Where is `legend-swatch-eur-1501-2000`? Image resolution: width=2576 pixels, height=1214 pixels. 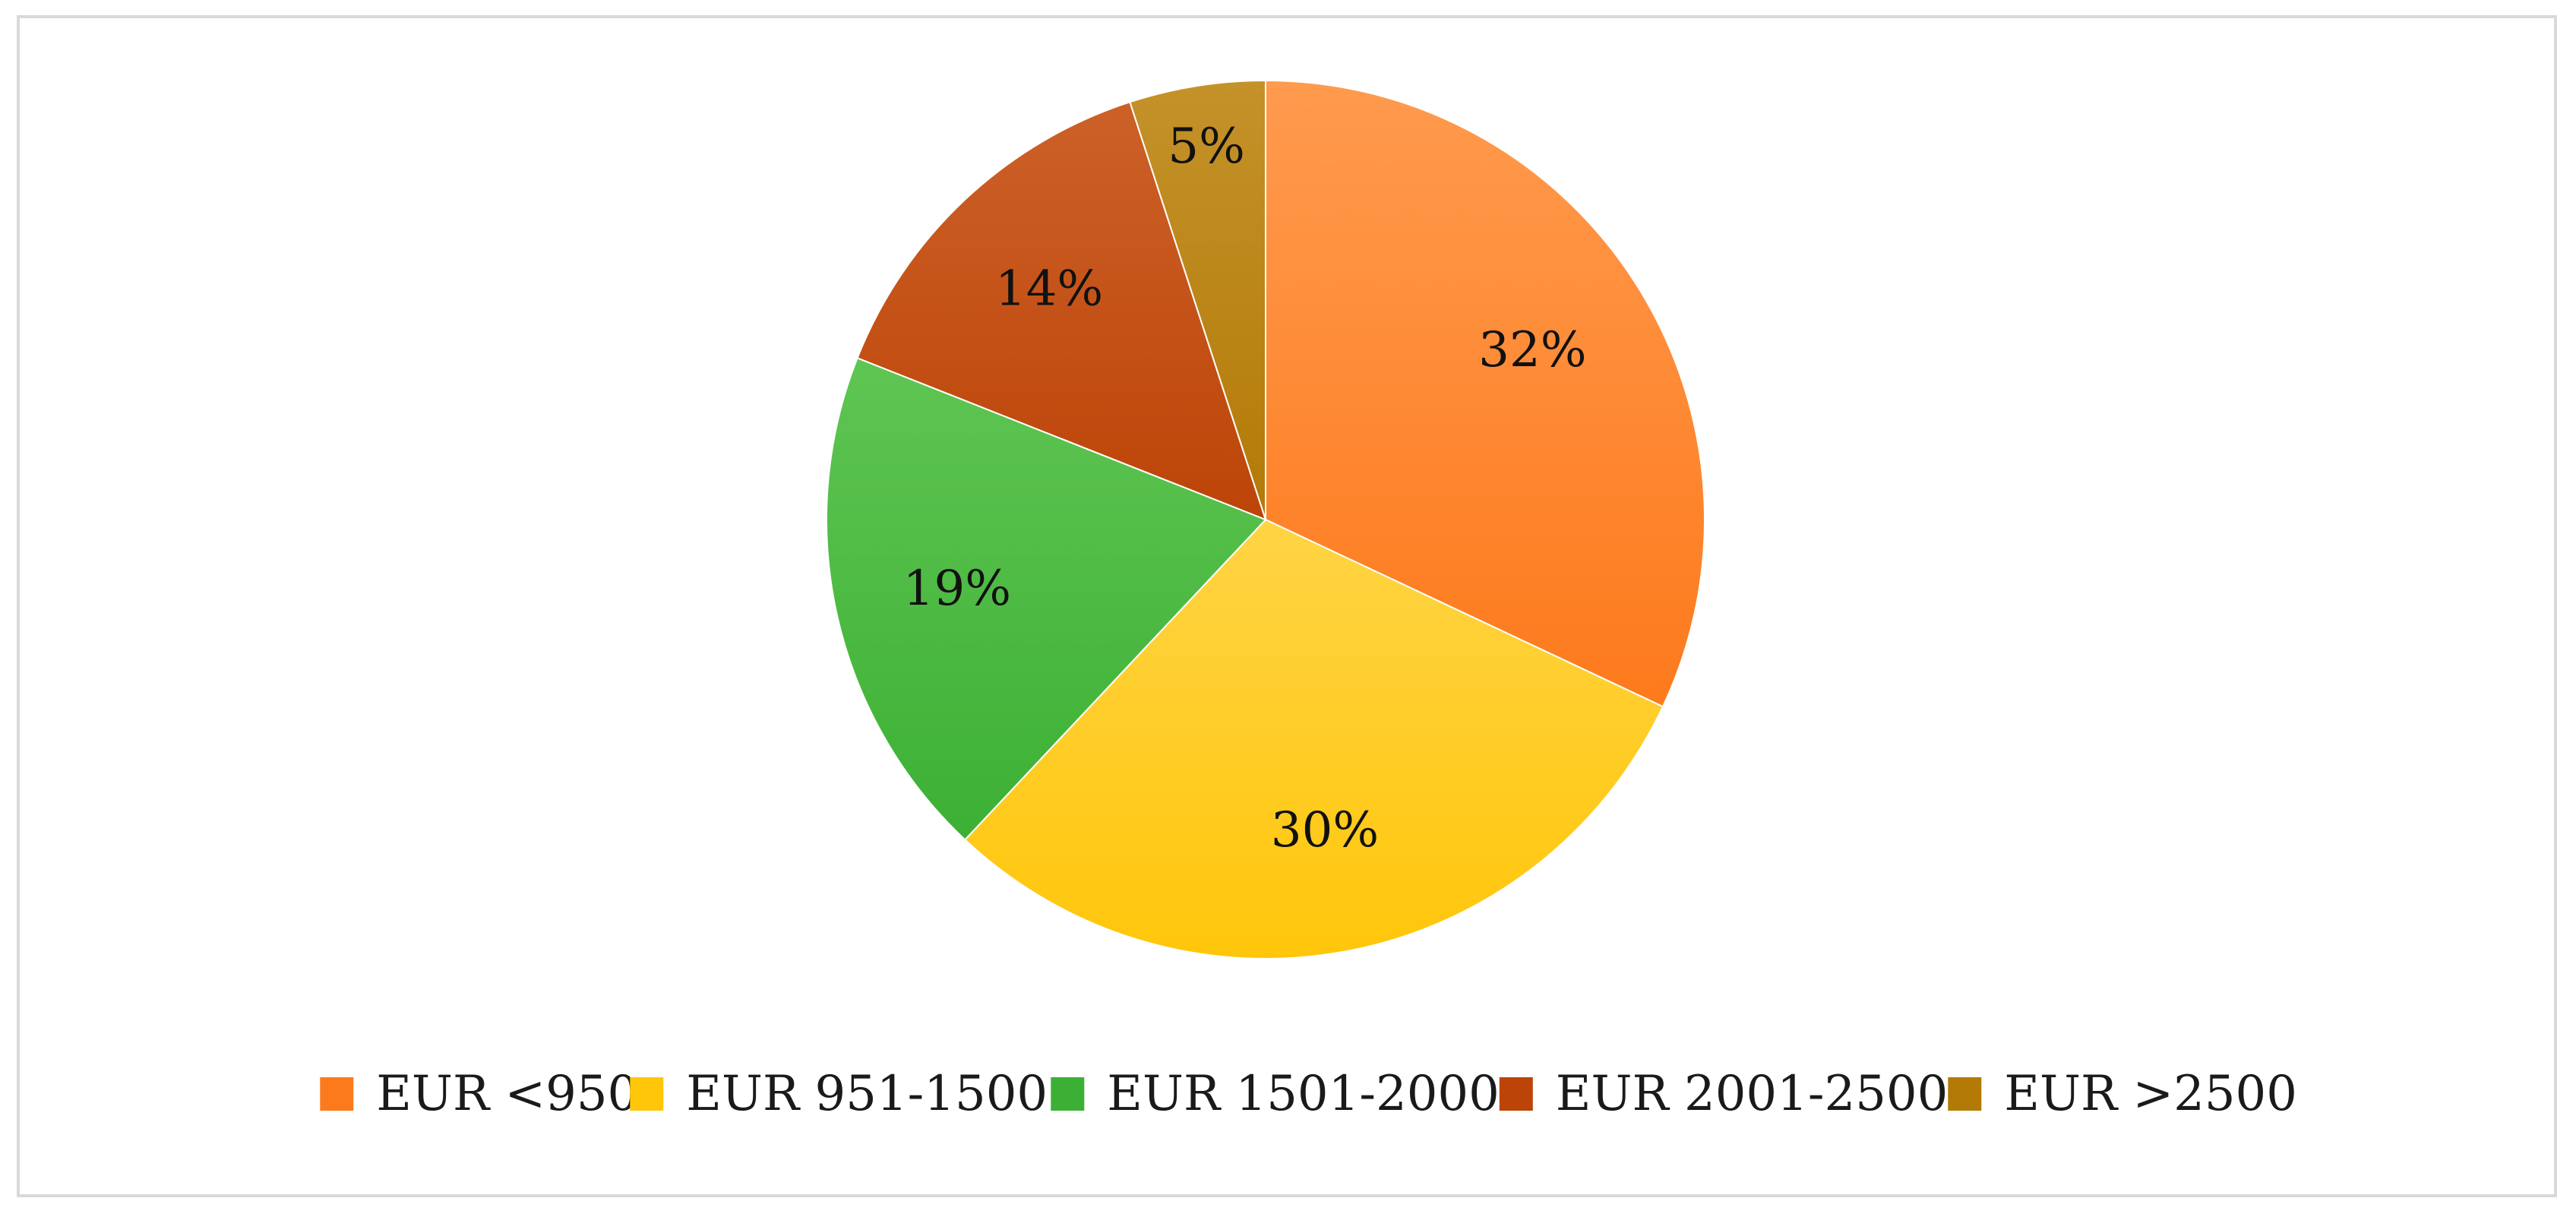 legend-swatch-eur-1501-2000 is located at coordinates (1068, 1094).